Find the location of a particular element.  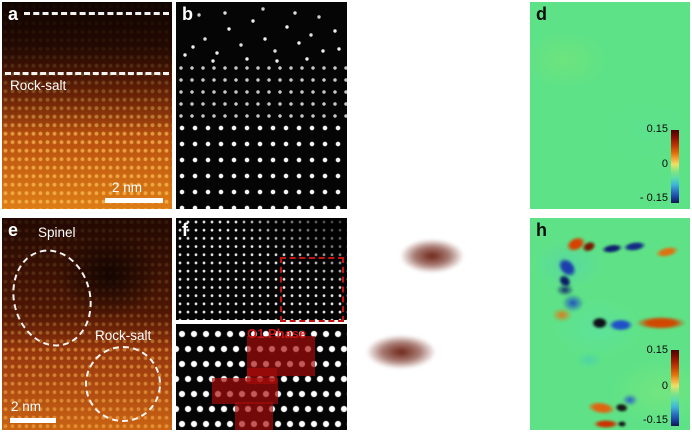

panel-a: a Rock-salt 2 nm is located at coordinates (87, 105).